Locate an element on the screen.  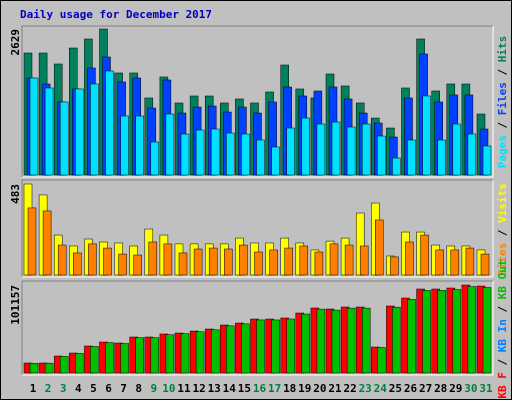
x-tick-label: 2 is located at coordinates (48, 388).